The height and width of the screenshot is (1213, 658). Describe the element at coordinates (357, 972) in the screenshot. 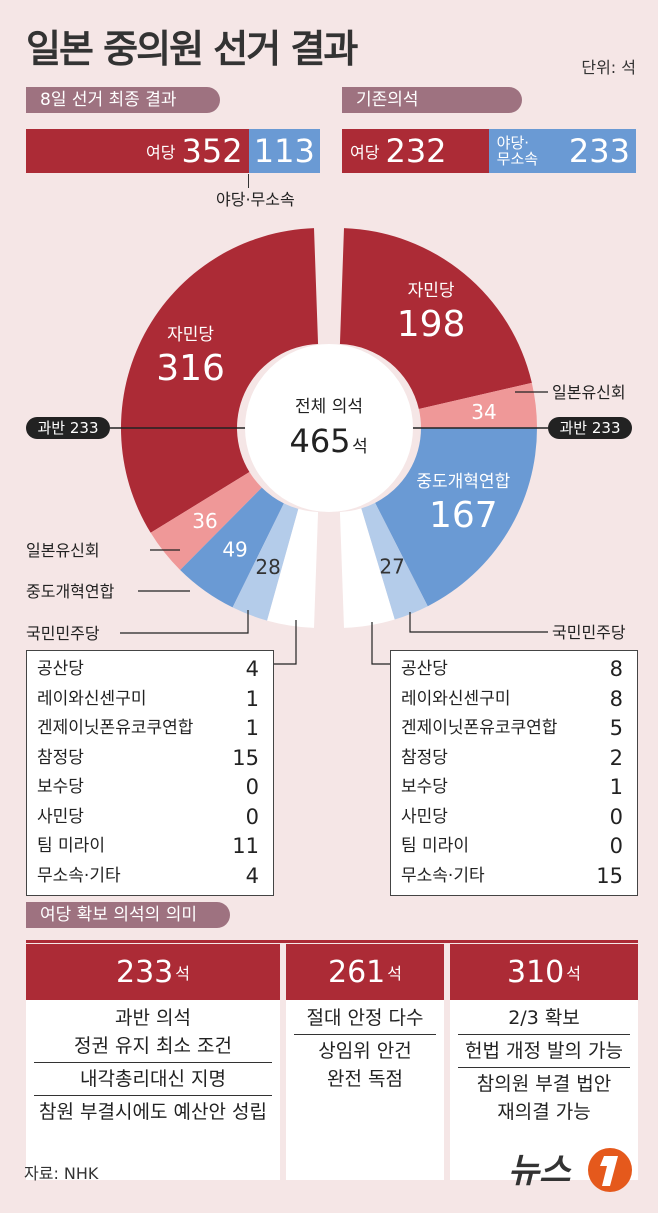

I see `meaning-seat-number: 261` at that location.